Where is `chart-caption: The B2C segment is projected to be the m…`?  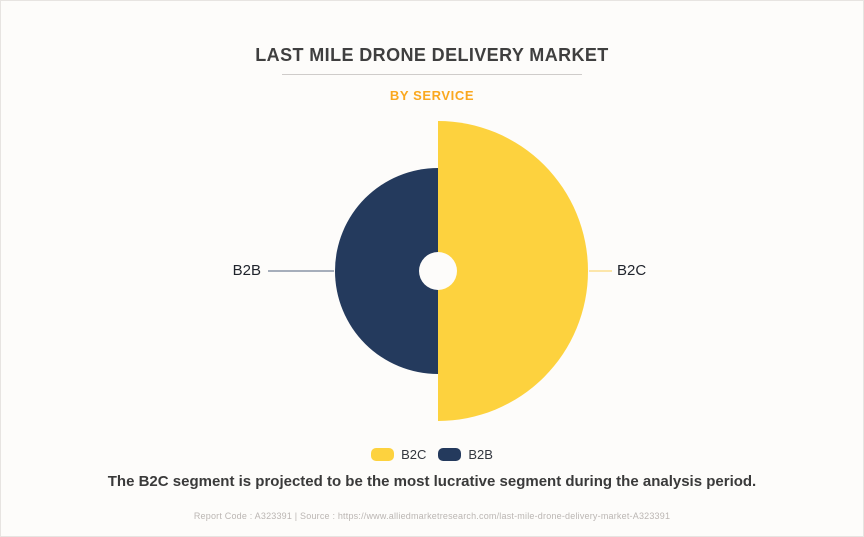
chart-caption: The B2C segment is projected to be the m… is located at coordinates (432, 481).